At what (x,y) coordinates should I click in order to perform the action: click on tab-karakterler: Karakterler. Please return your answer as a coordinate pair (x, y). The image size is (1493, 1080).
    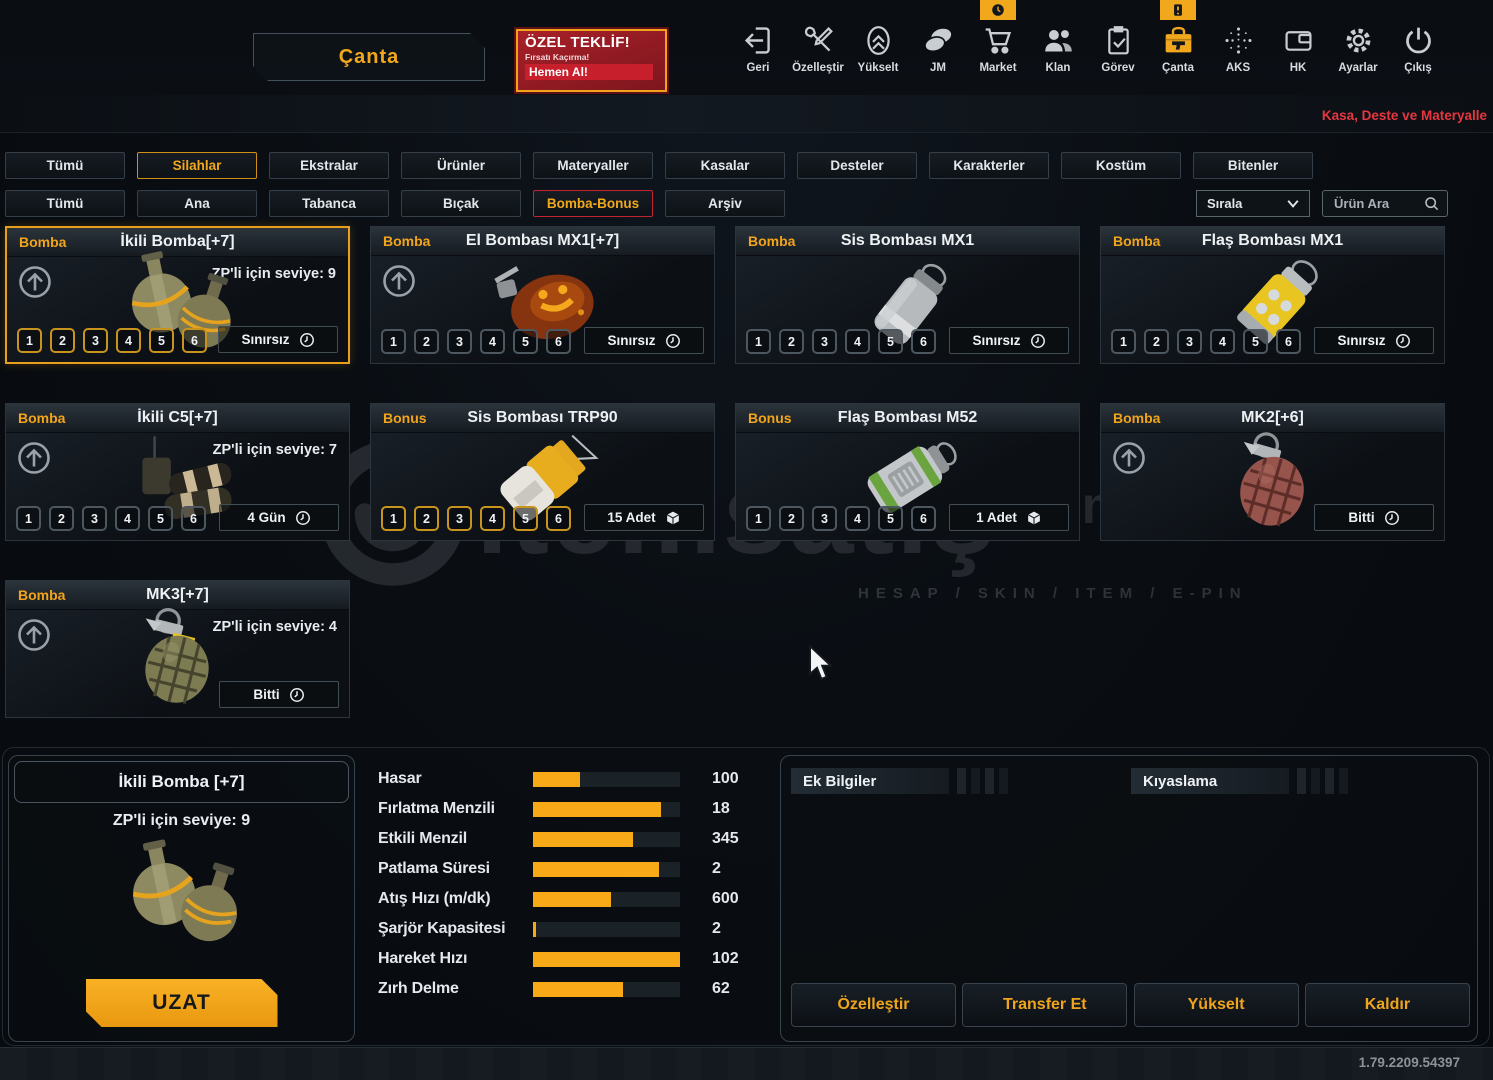
    Looking at the image, I should click on (989, 165).